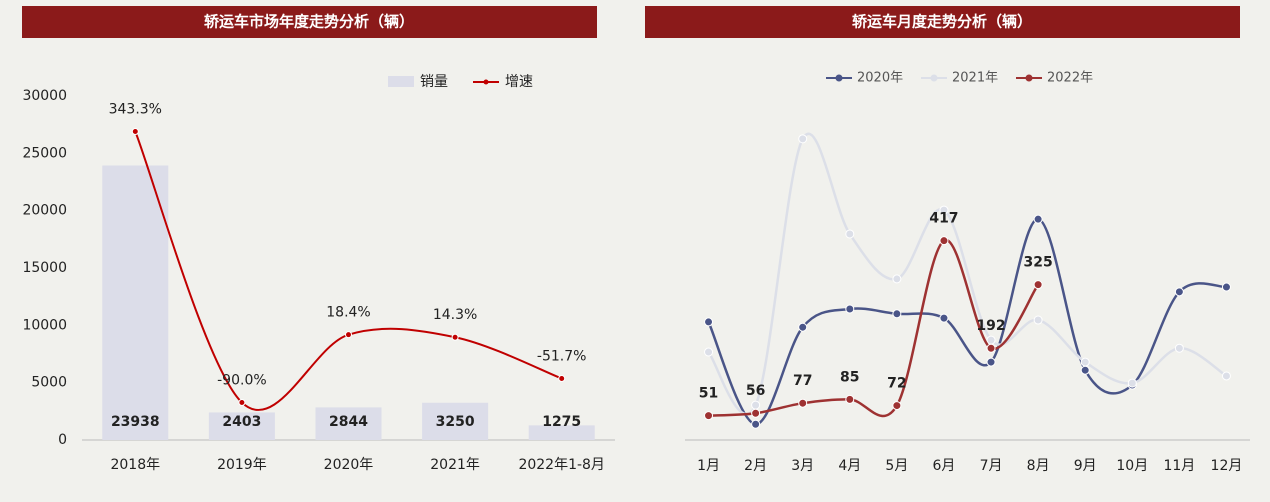  Describe the element at coordinates (1132, 466) in the screenshot. I see `x-tick-label: 10月` at that location.